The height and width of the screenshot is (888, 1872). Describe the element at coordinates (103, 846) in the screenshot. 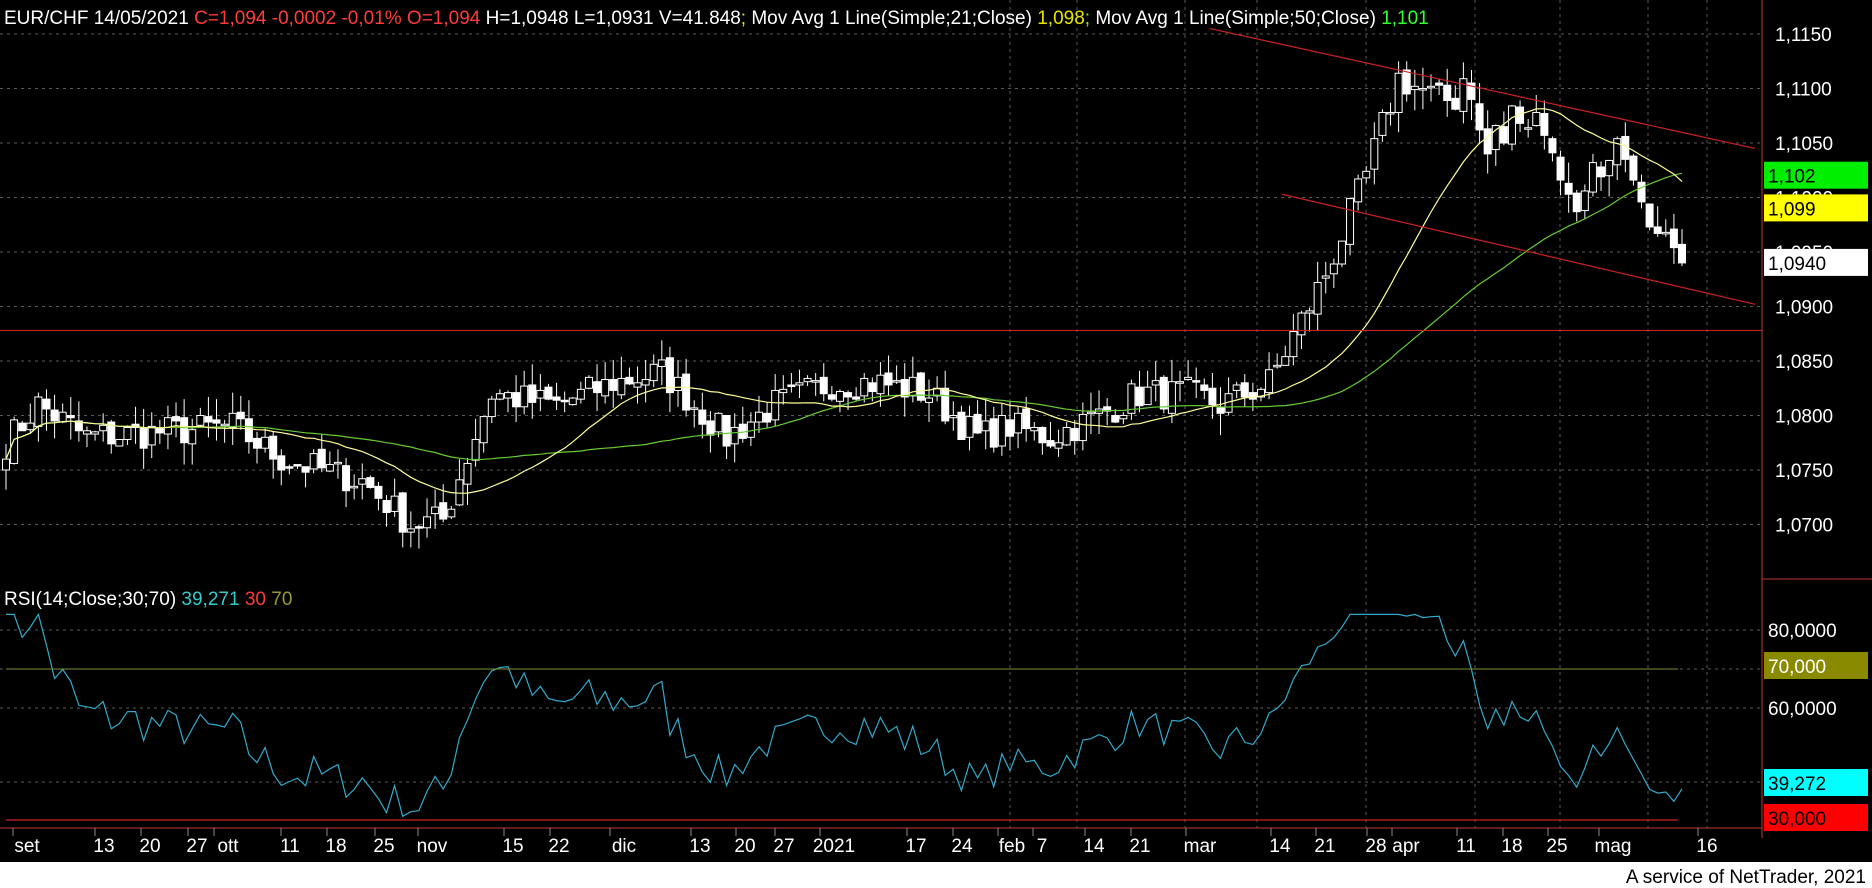

I see `x-tick-label: 13` at that location.